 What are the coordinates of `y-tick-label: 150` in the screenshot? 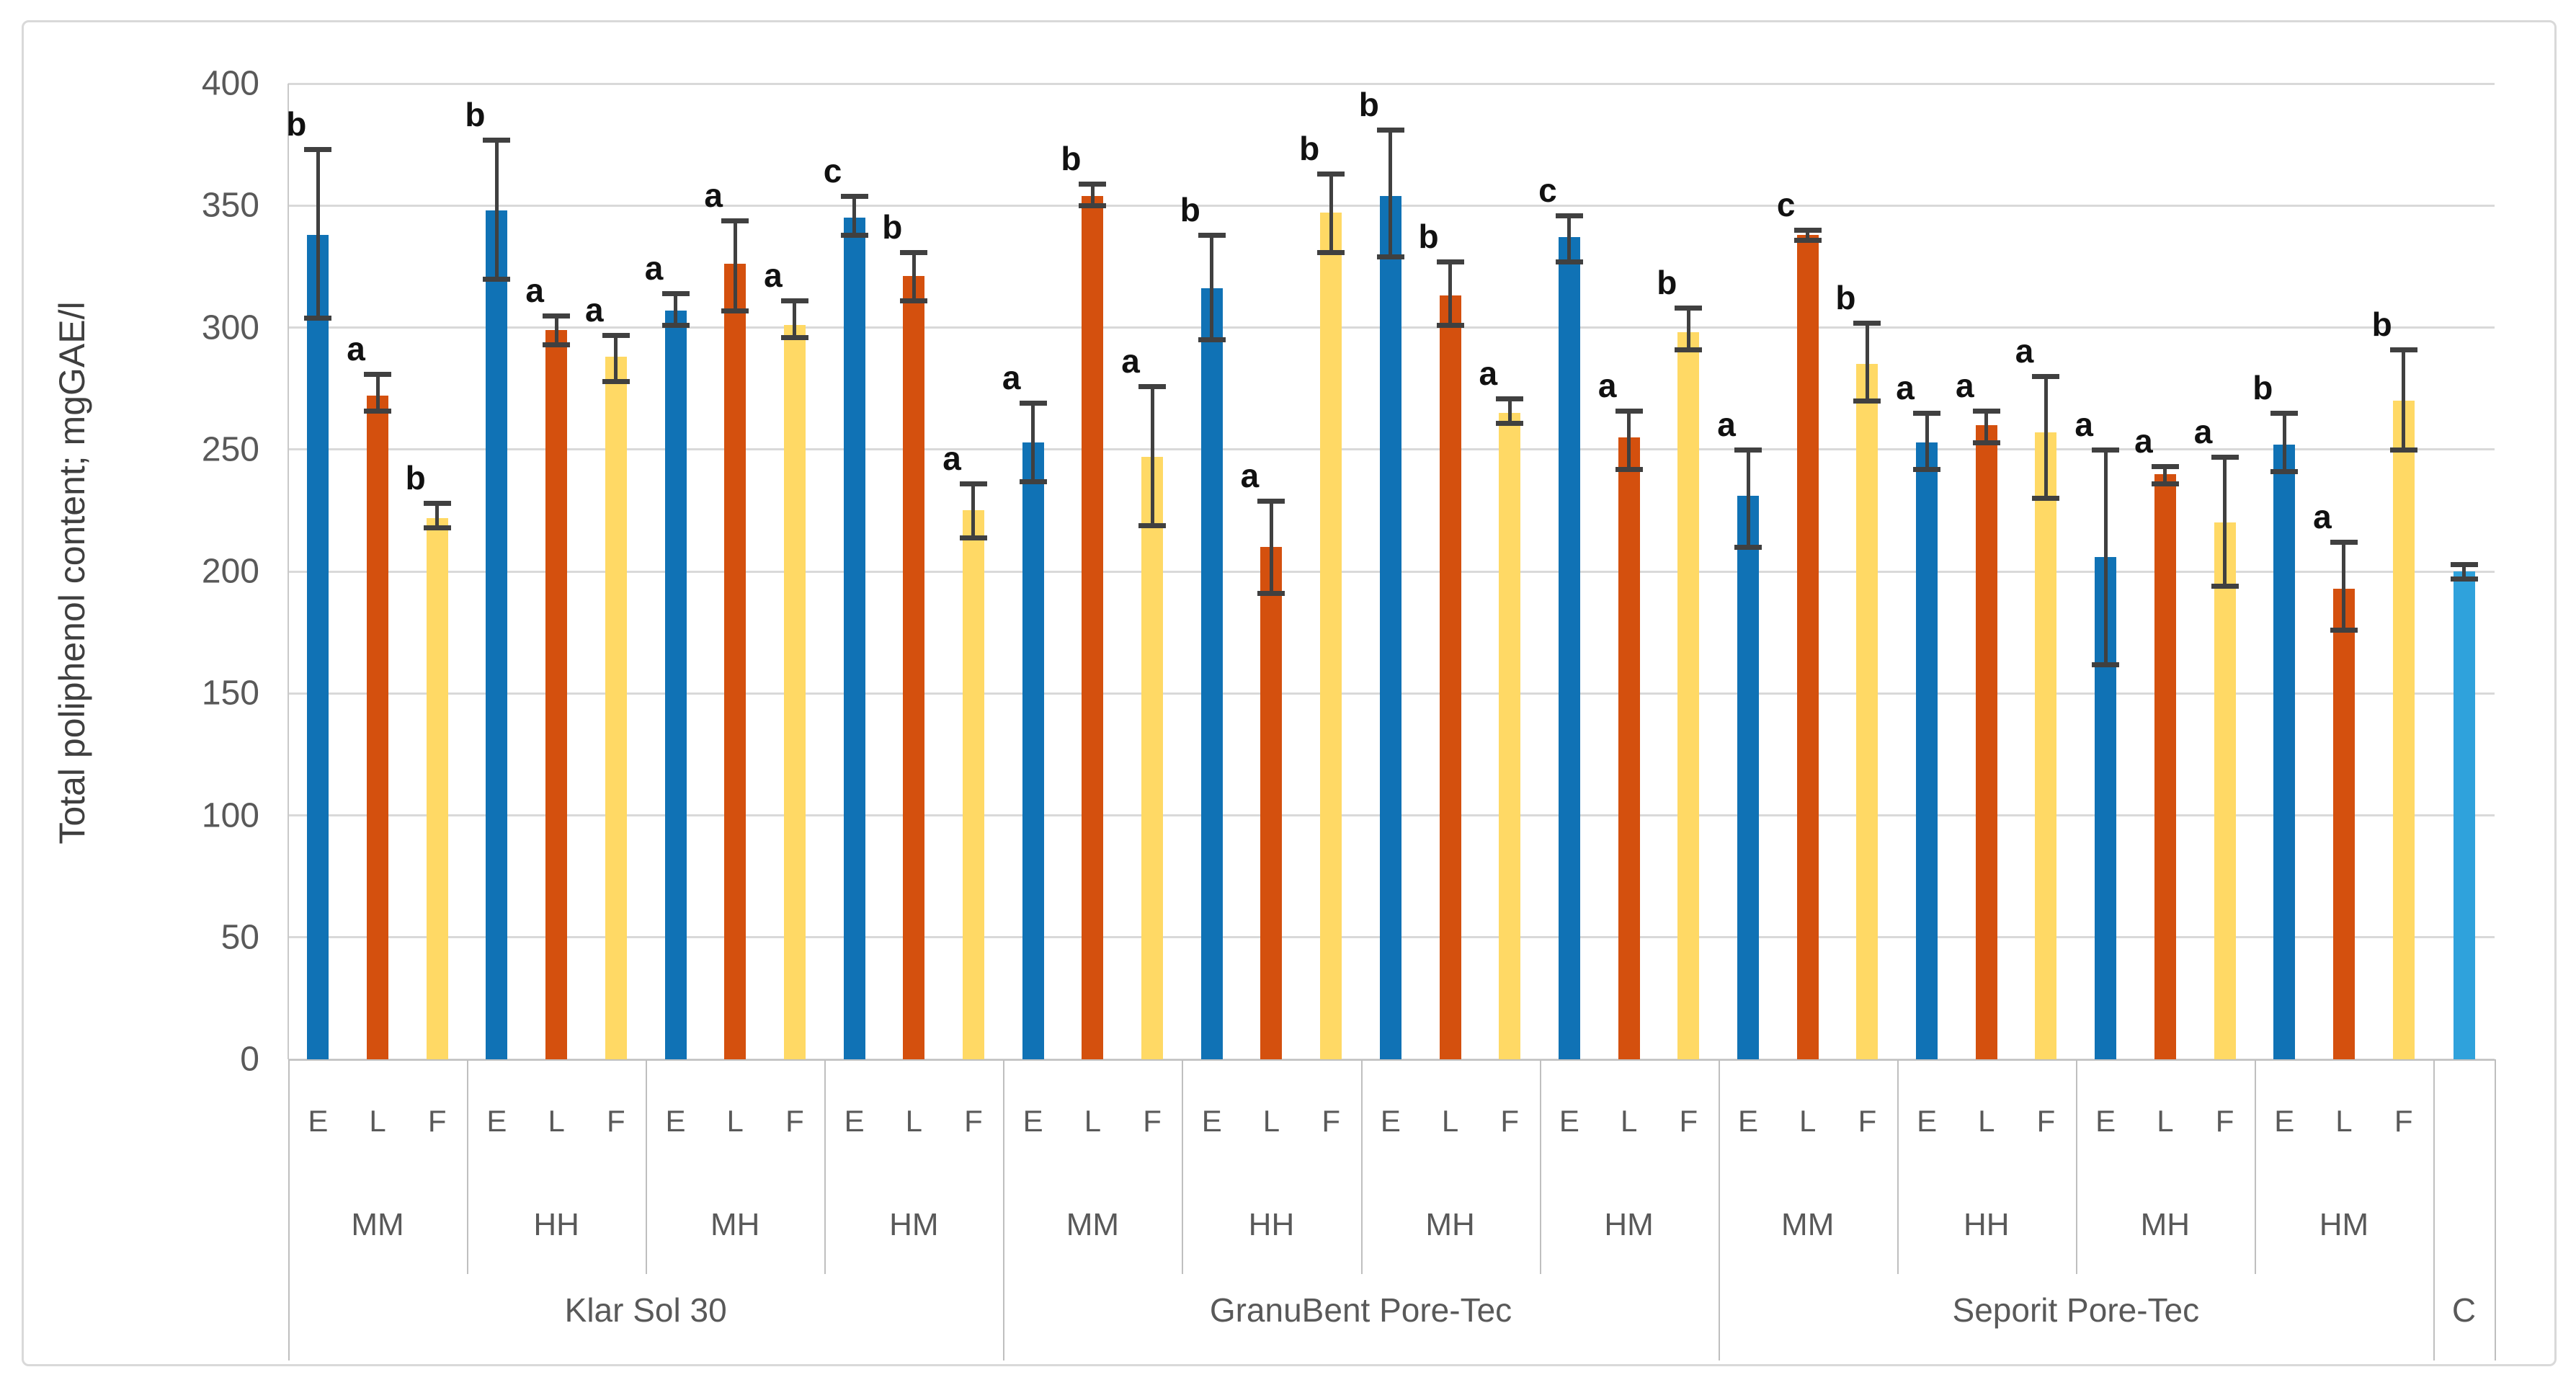 It's located at (230, 693).